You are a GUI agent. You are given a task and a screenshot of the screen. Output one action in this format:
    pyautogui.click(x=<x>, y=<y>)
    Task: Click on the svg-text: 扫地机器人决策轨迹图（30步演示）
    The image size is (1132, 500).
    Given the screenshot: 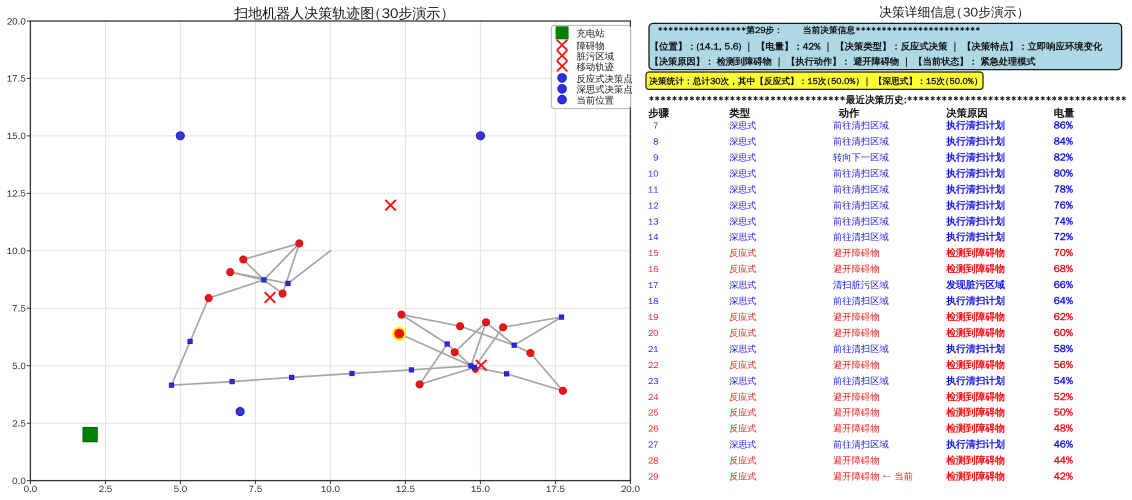 What is the action you would take?
    pyautogui.click(x=340, y=14)
    